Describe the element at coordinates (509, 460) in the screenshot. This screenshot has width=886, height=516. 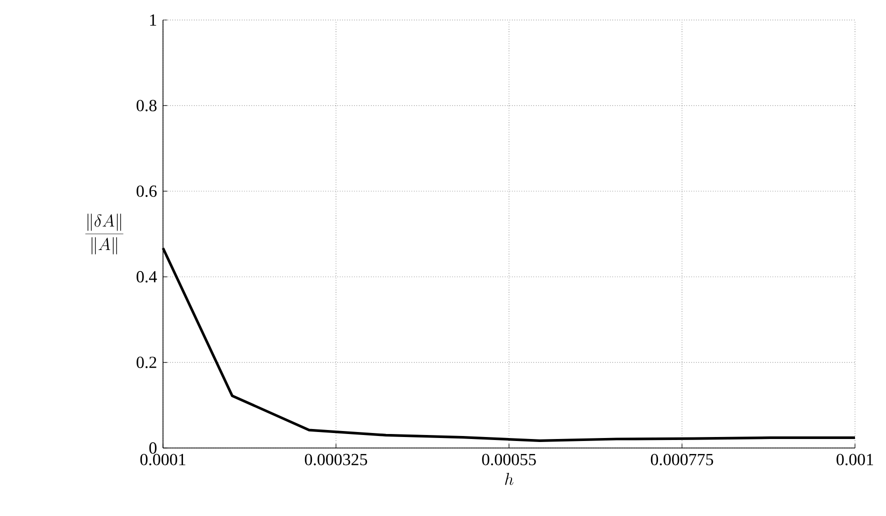
I see `x-tick-label: 0.00055` at that location.